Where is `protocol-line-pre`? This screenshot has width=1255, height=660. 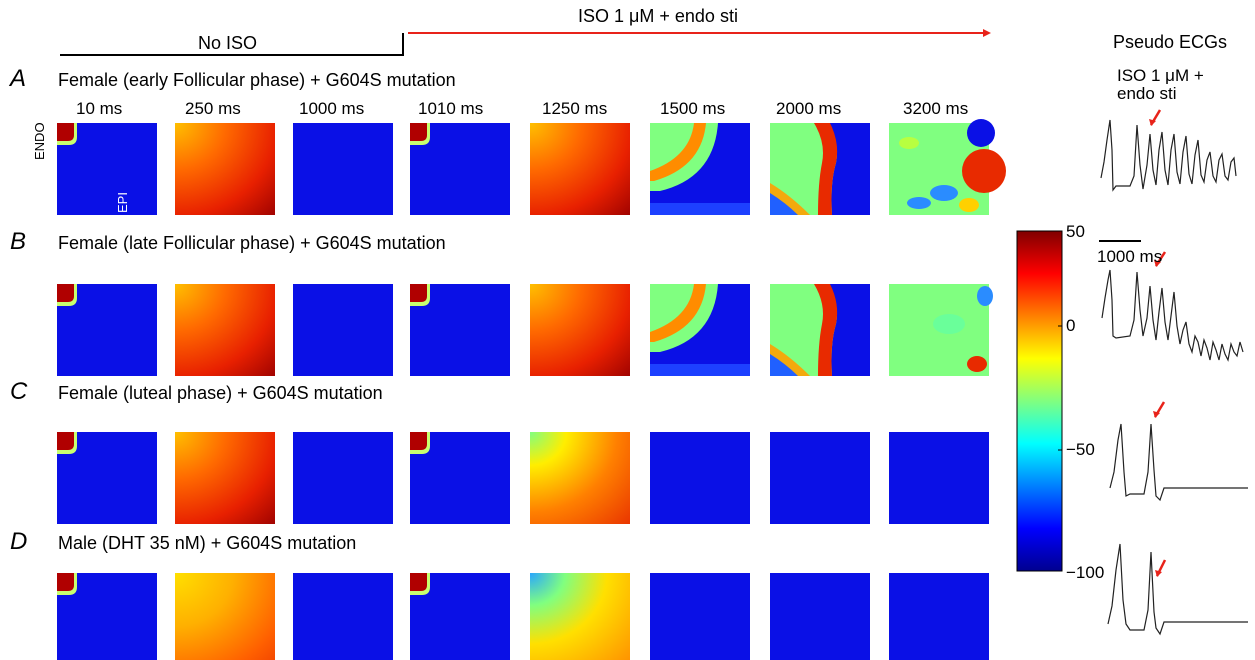 protocol-line-pre is located at coordinates (232, 44).